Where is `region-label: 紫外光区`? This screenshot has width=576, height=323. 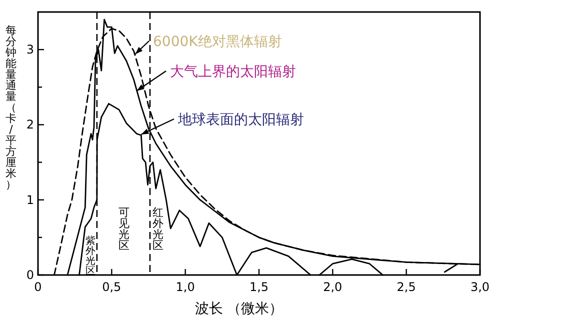 region-label: 紫外光区 is located at coordinates (91, 256).